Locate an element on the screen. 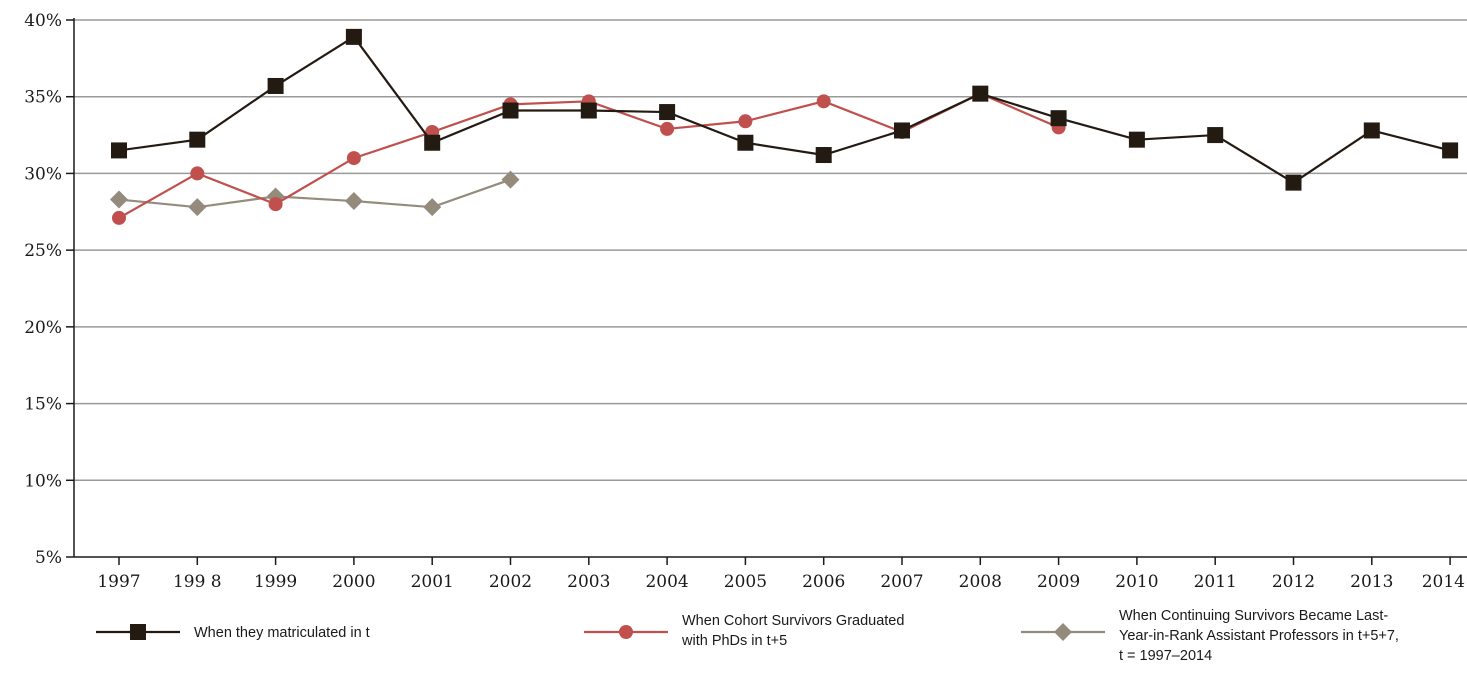 The height and width of the screenshot is (675, 1467). y-tick-label: 35% is located at coordinates (43, 98).